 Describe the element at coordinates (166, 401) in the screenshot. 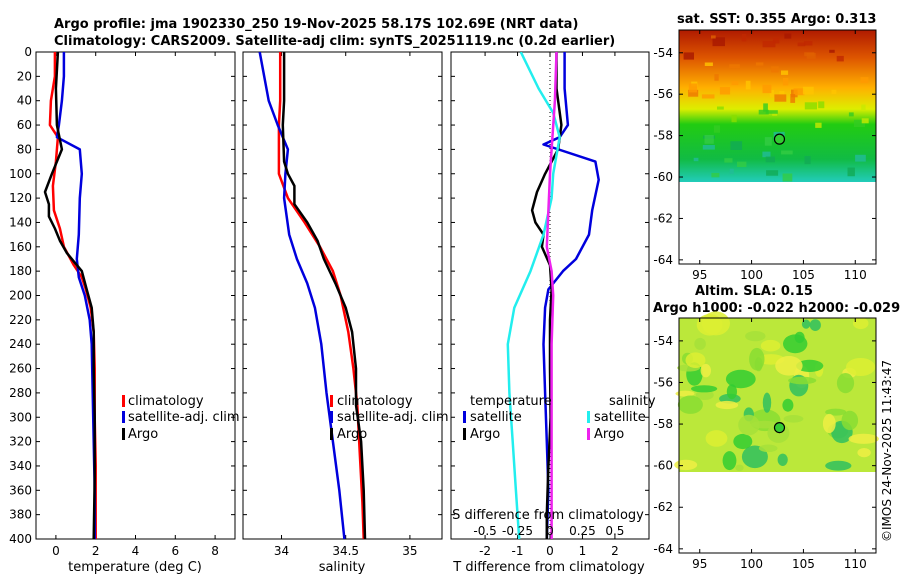

I see `legend-label-climatology: climatology` at that location.